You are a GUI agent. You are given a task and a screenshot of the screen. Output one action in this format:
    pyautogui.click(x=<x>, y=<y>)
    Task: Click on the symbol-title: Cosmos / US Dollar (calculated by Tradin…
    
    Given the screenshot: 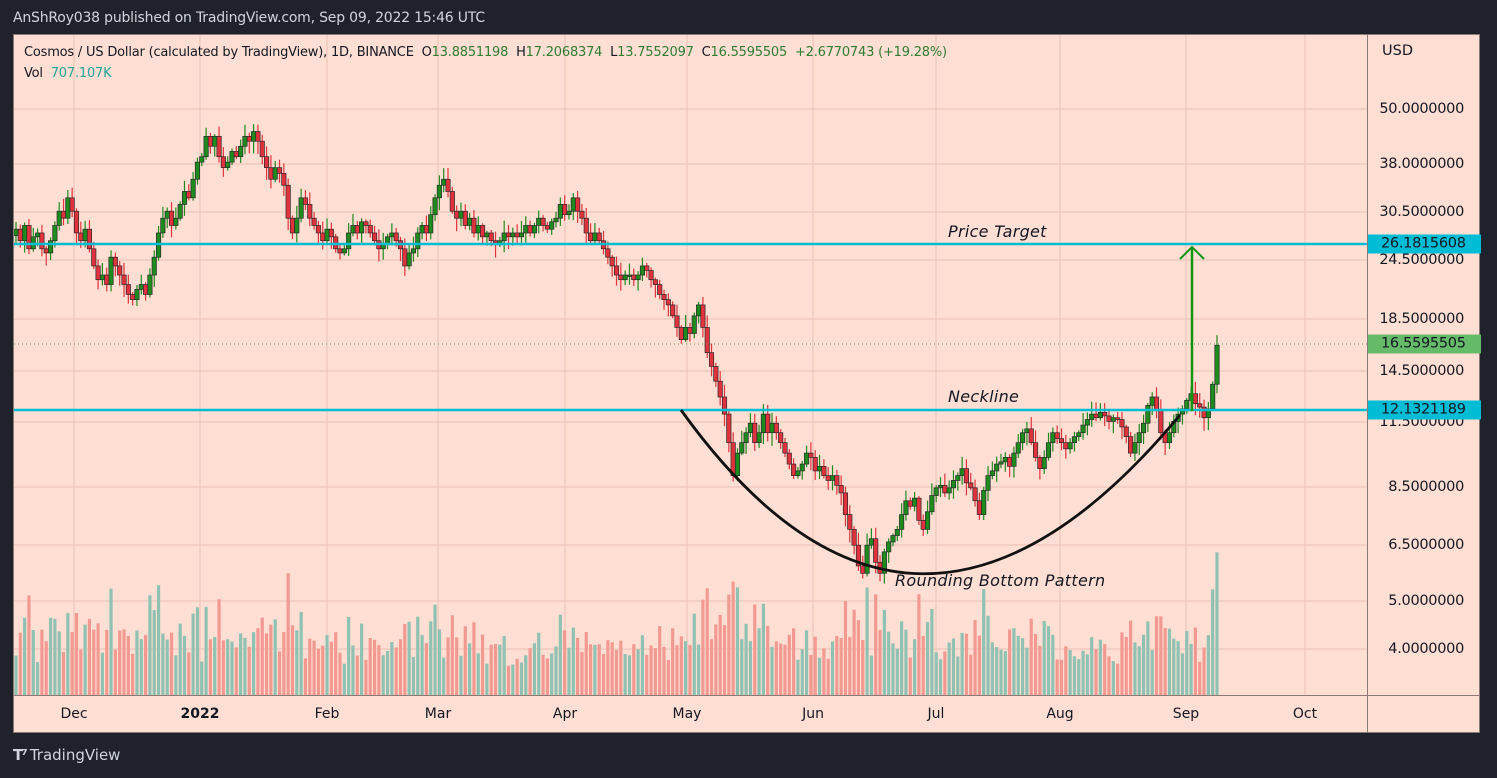 What is the action you would take?
    pyautogui.click(x=219, y=52)
    